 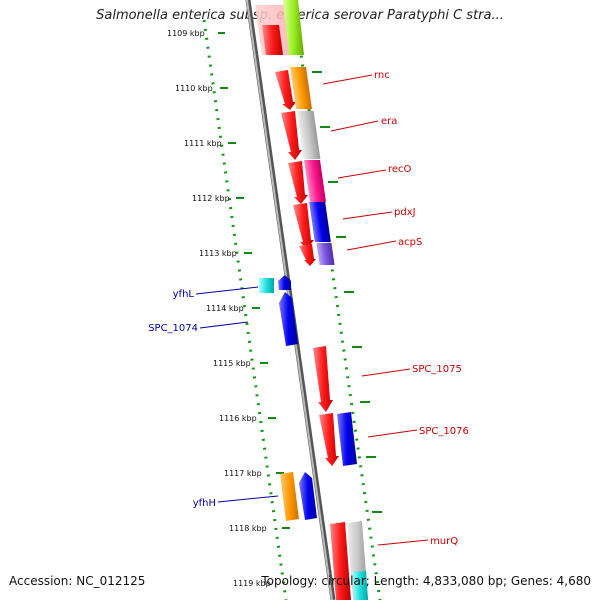 I want to click on gene-yfhL, so click(x=266, y=285).